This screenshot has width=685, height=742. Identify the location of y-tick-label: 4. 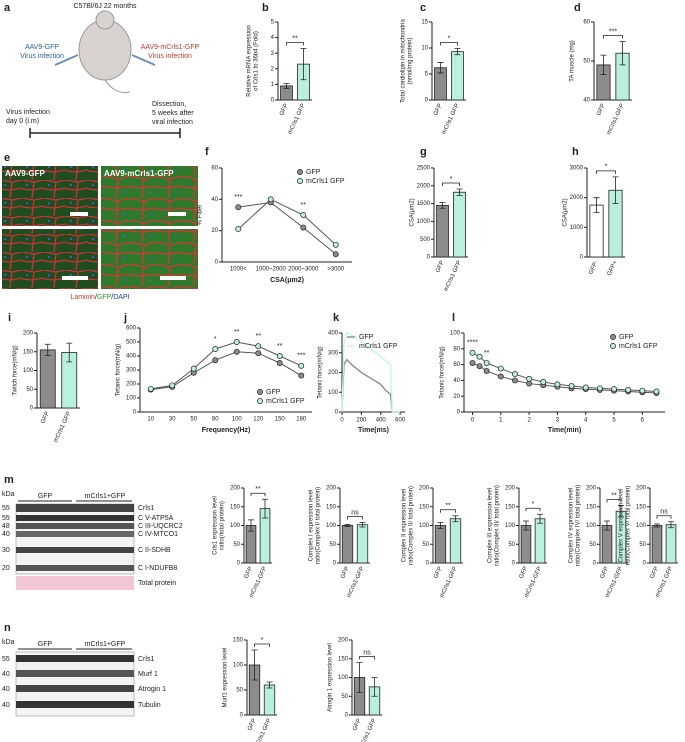
(273, 38).